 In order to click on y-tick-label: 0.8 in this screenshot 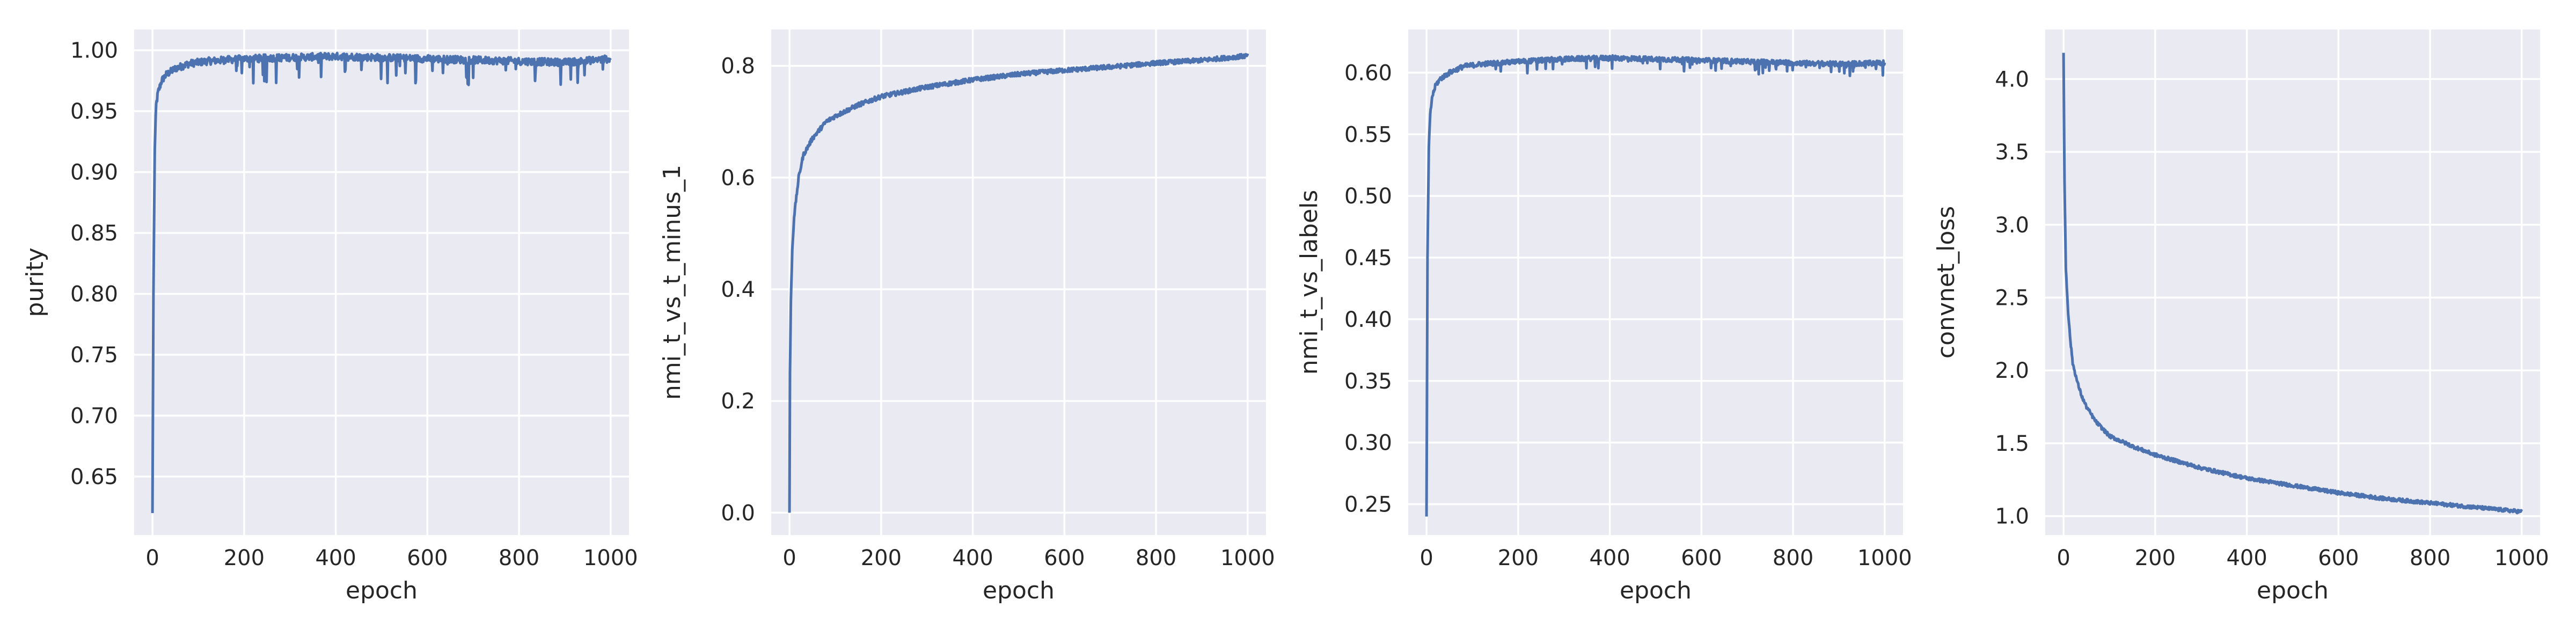, I will do `click(738, 66)`.